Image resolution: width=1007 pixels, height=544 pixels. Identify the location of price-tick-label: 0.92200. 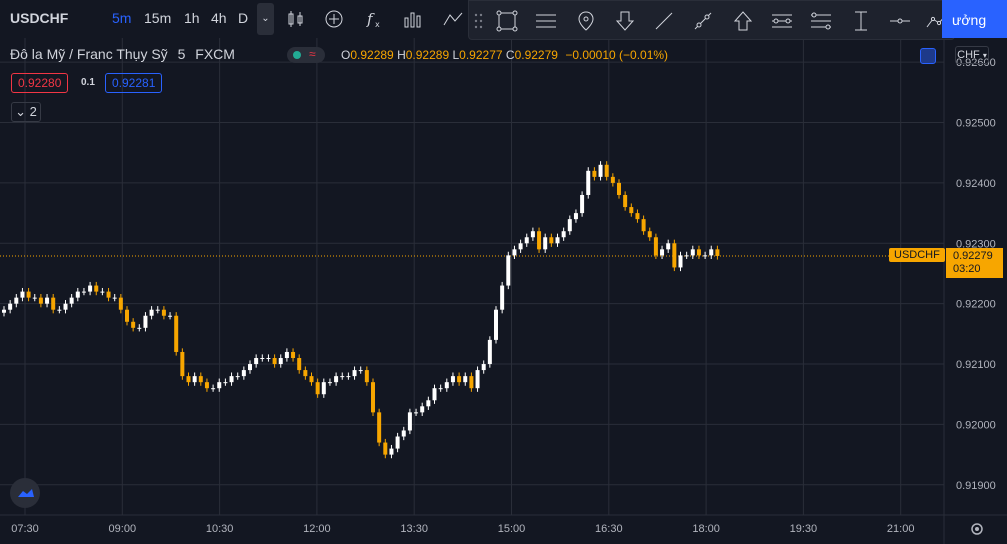
(976, 305).